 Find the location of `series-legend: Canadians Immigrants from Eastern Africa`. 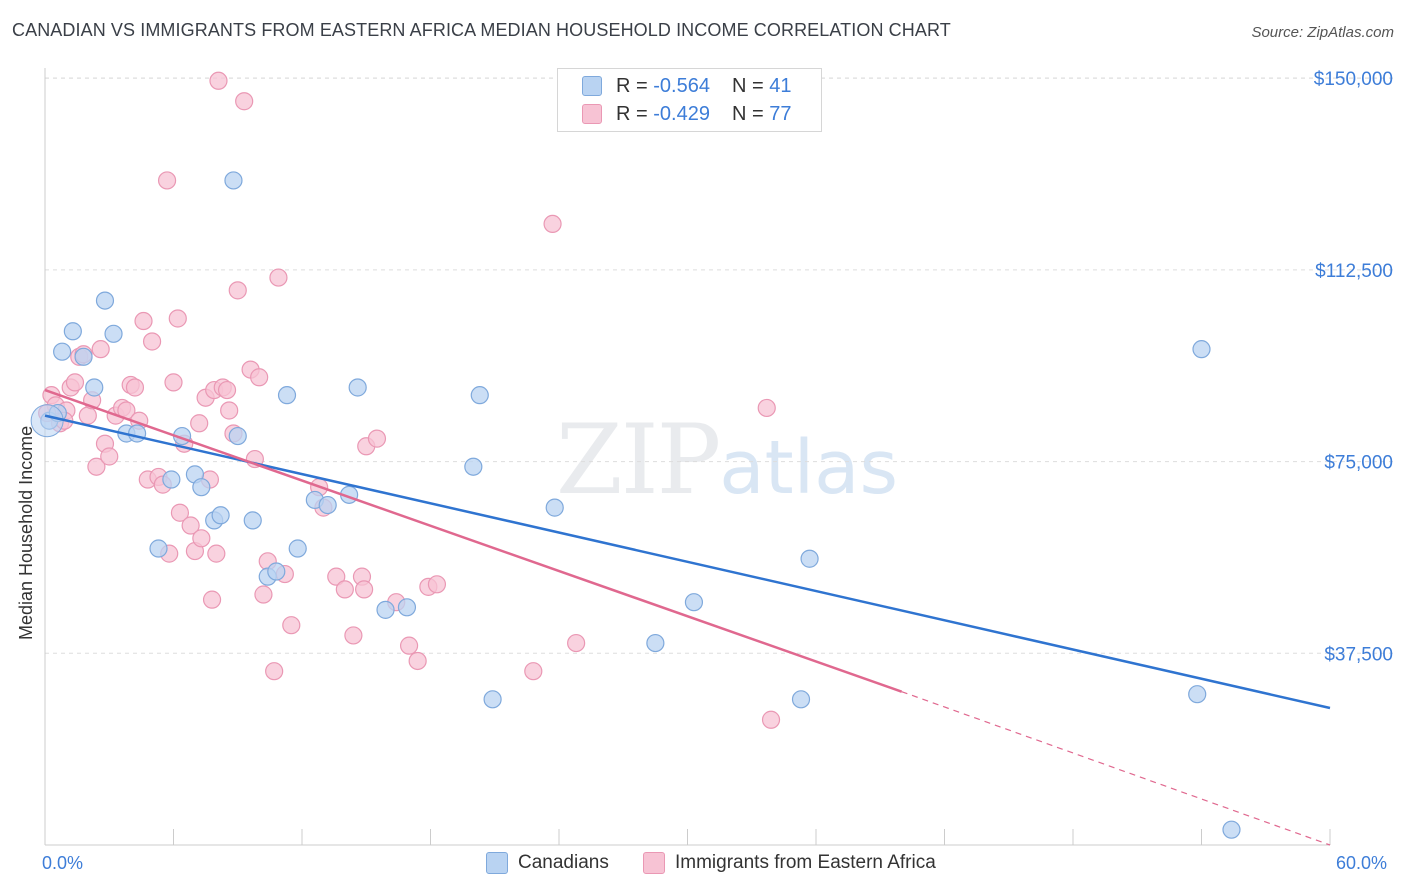

series-legend: Canadians Immigrants from Eastern Africa is located at coordinates (703, 865).